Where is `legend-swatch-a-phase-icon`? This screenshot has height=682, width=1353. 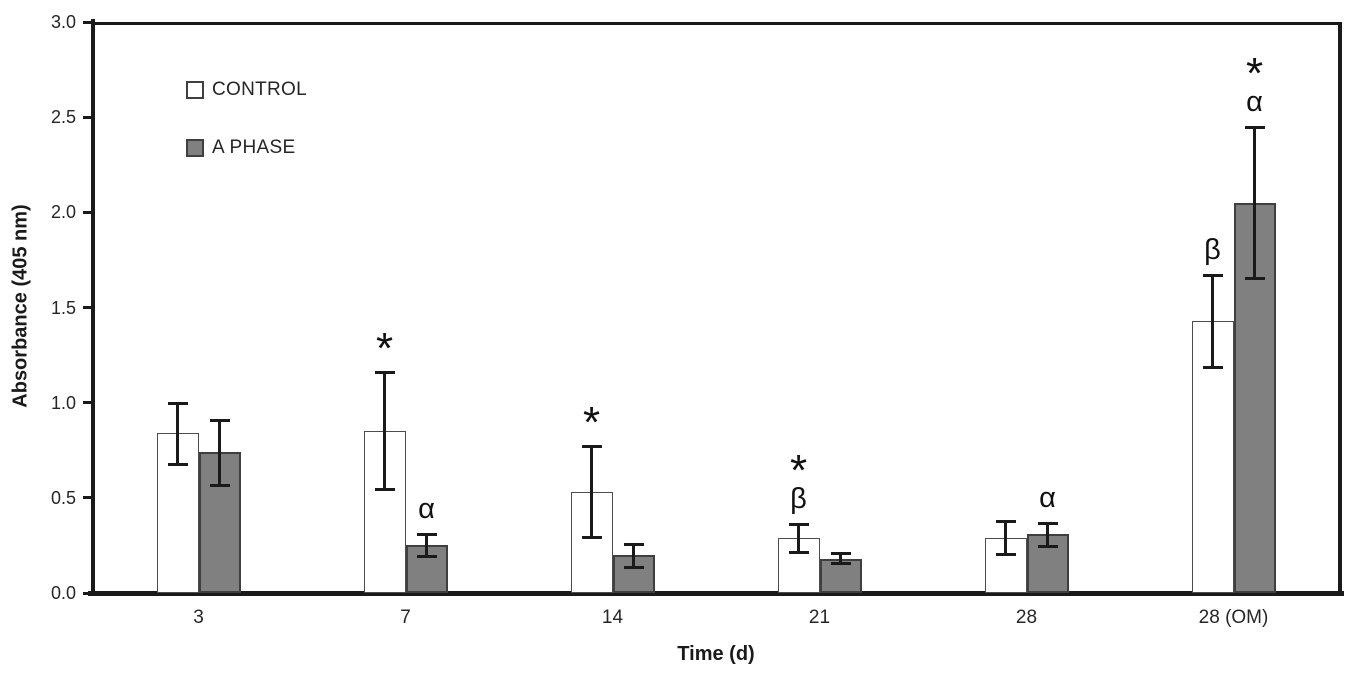
legend-swatch-a-phase-icon is located at coordinates (195, 148).